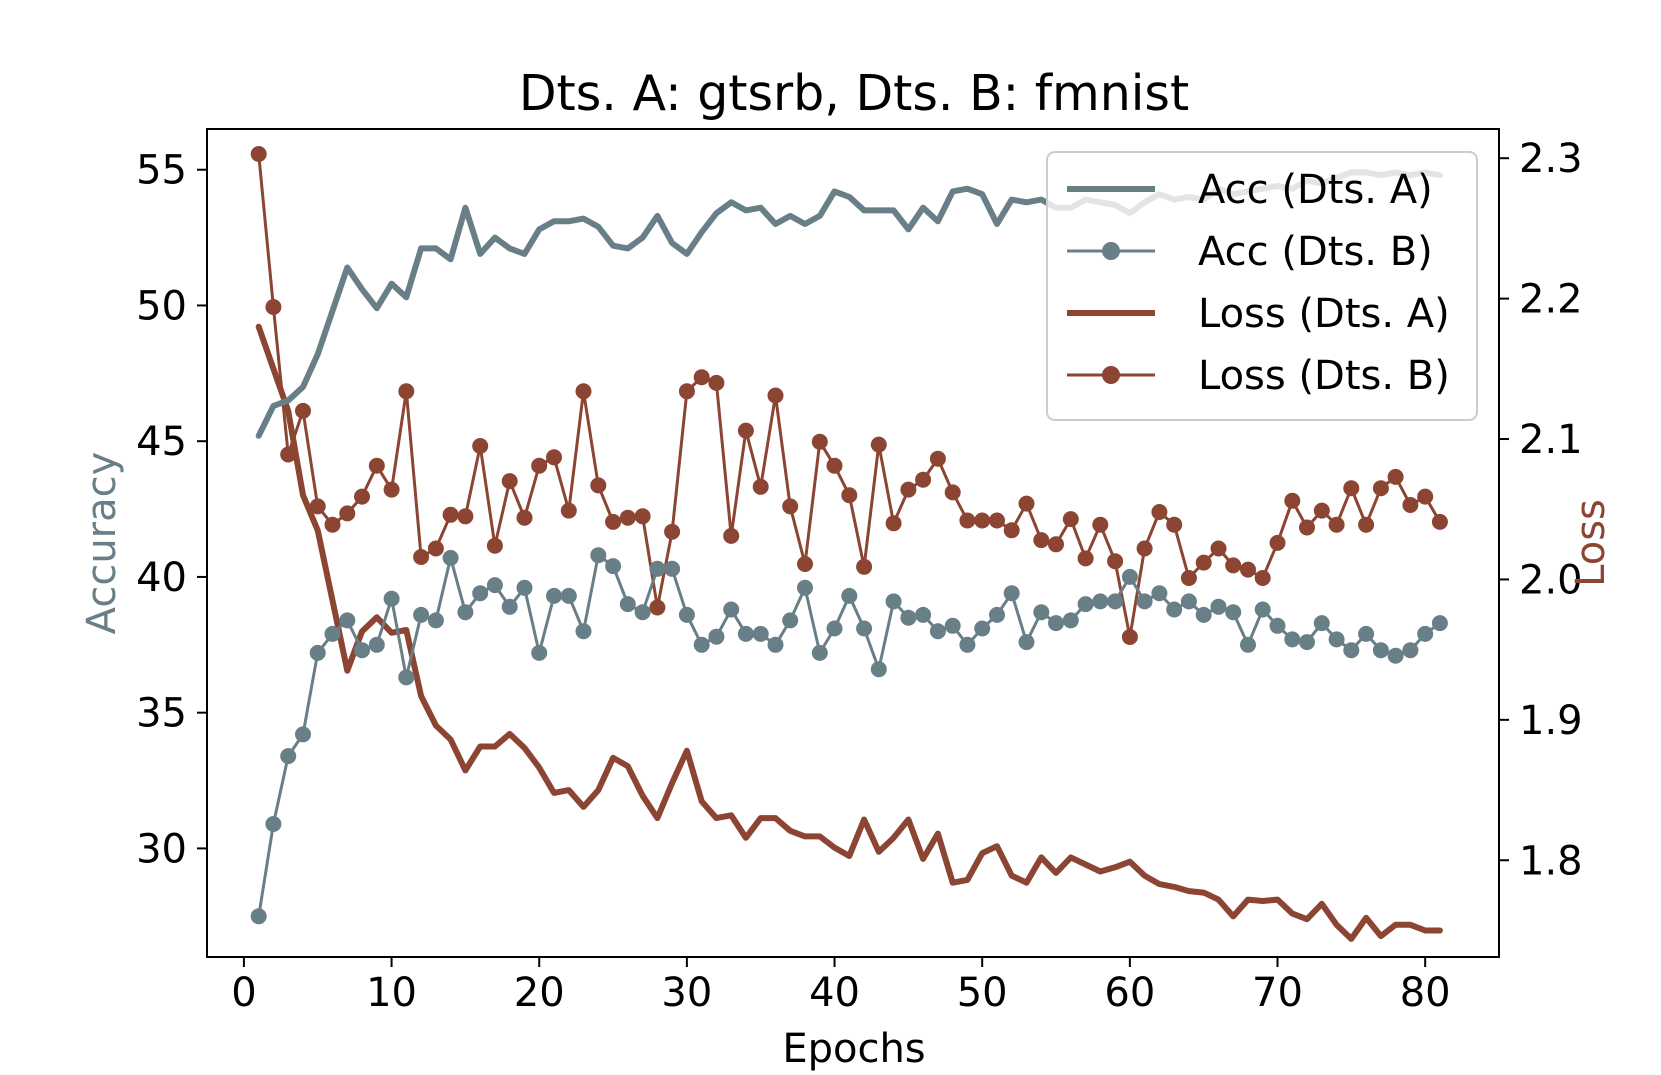 This screenshot has width=1661, height=1075. What do you see at coordinates (1551, 300) in the screenshot?
I see `y-right-tick-label: 2.2` at bounding box center [1551, 300].